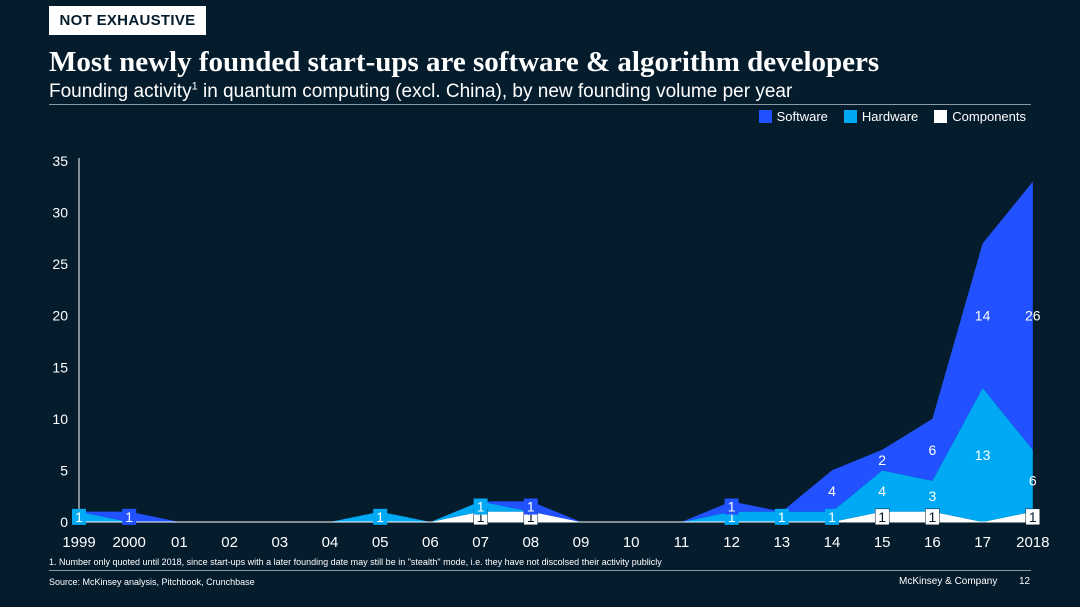 This screenshot has width=1080, height=607. What do you see at coordinates (480, 542) in the screenshot?
I see `x-tick-label: 07` at bounding box center [480, 542].